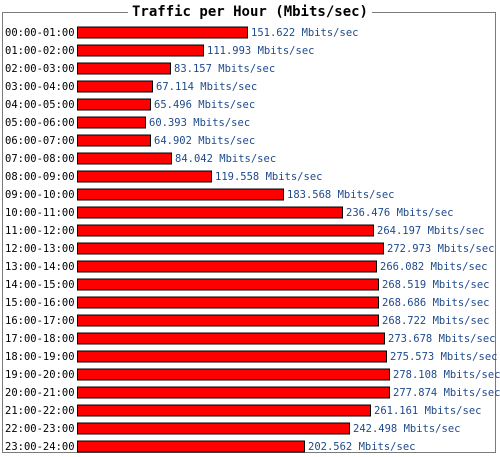  Describe the element at coordinates (435, 285) in the screenshot. I see `value-label: 268.519 Mbits/sec` at that location.